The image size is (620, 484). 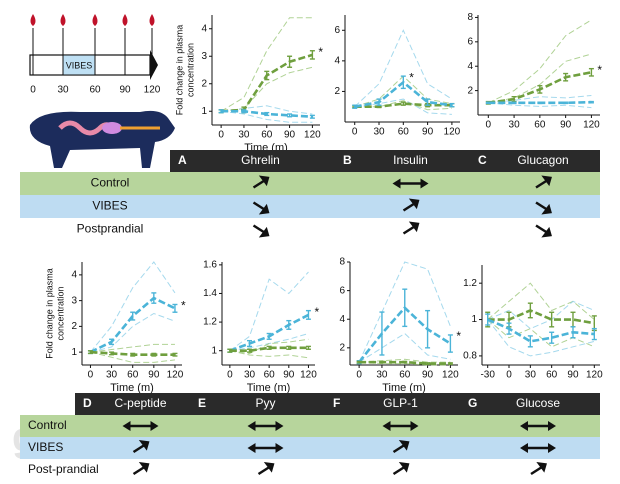 I want to click on header-letter: E, so click(x=202, y=403).